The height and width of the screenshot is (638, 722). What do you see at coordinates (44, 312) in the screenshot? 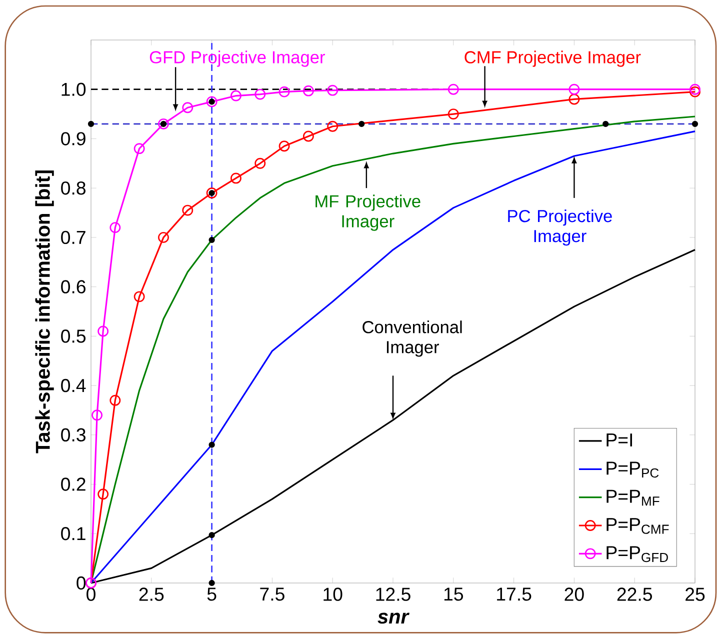
I see `y-axis-title: Task-specific information [bit]` at bounding box center [44, 312].